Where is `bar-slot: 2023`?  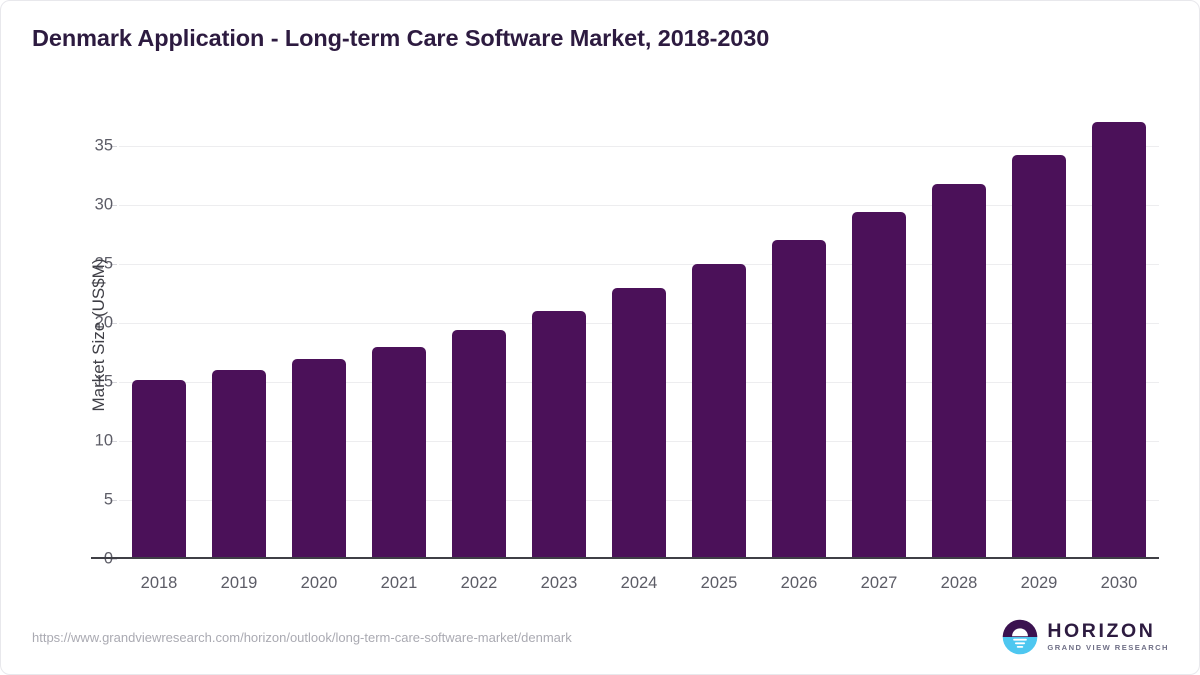
bar-slot: 2023 is located at coordinates (559, 351).